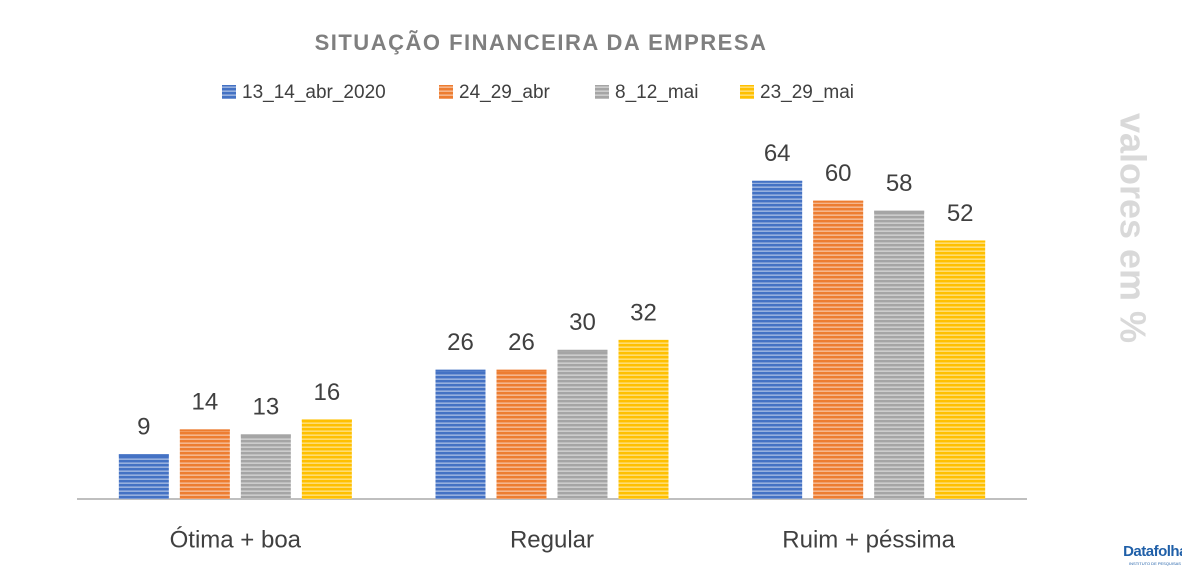 This screenshot has height=569, width=1182. I want to click on data-label: 52, so click(960, 213).